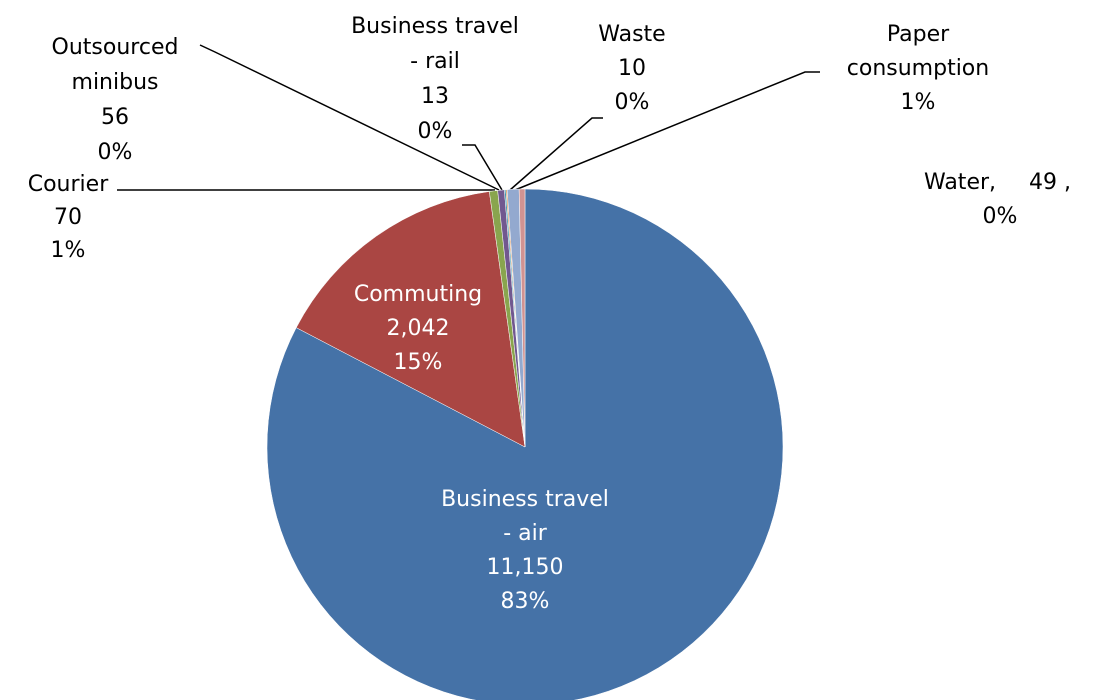 This screenshot has width=1100, height=700. Describe the element at coordinates (115, 65) in the screenshot. I see `data-label-name: Outsourced minibus` at that location.